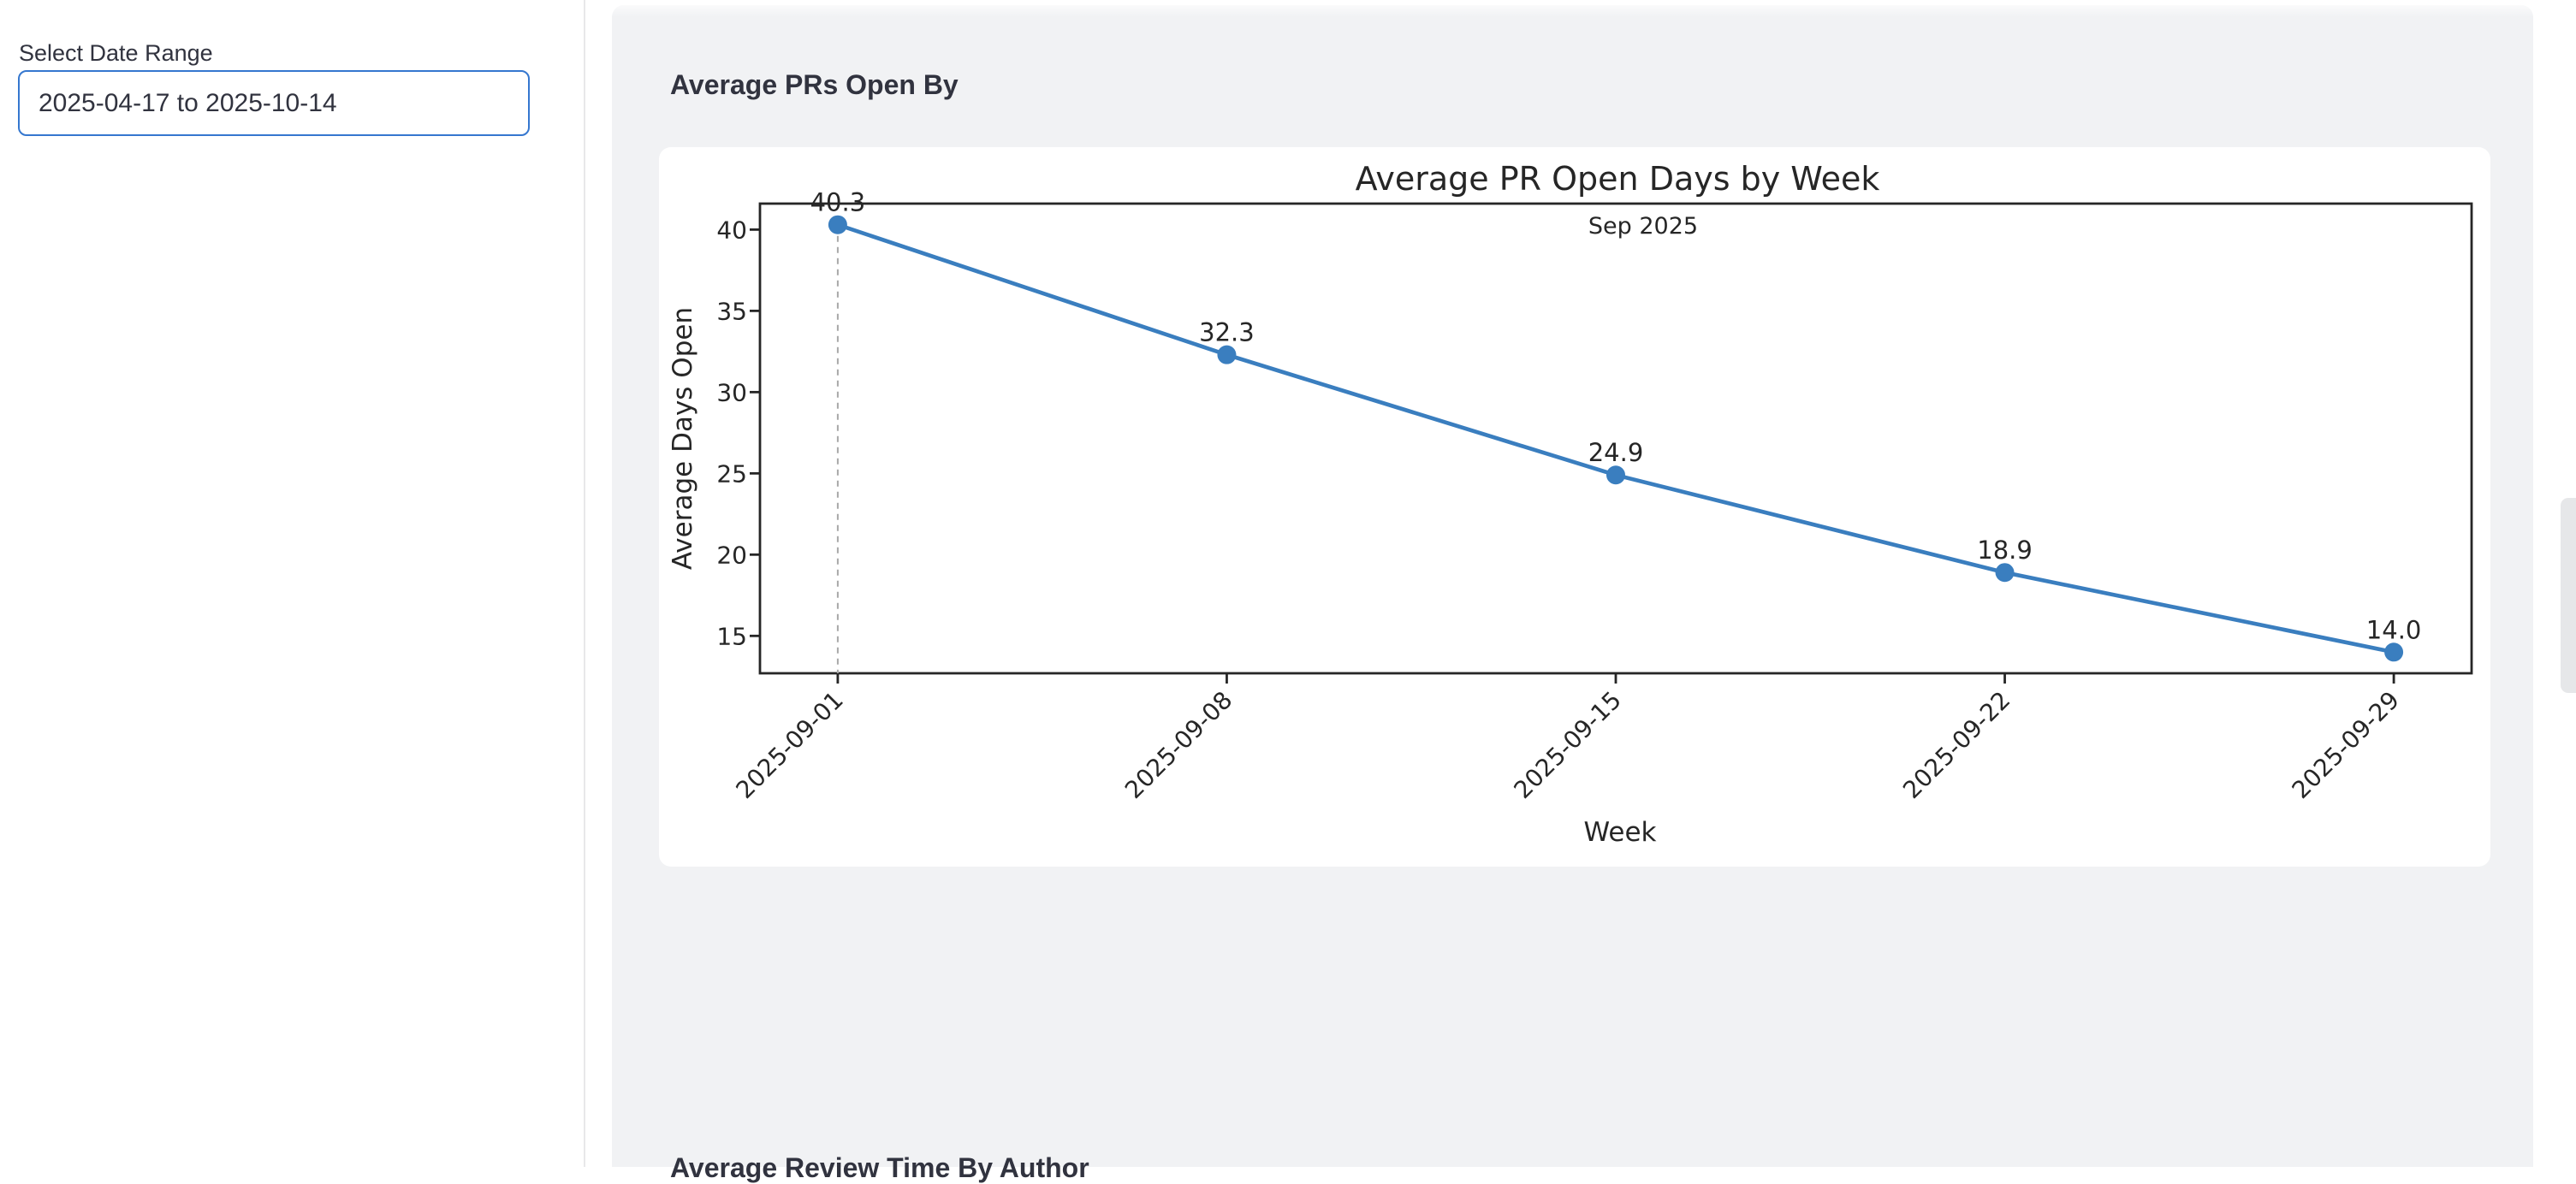 The image size is (2576, 1184). What do you see at coordinates (731, 555) in the screenshot?
I see `y-tick-label: 20` at bounding box center [731, 555].